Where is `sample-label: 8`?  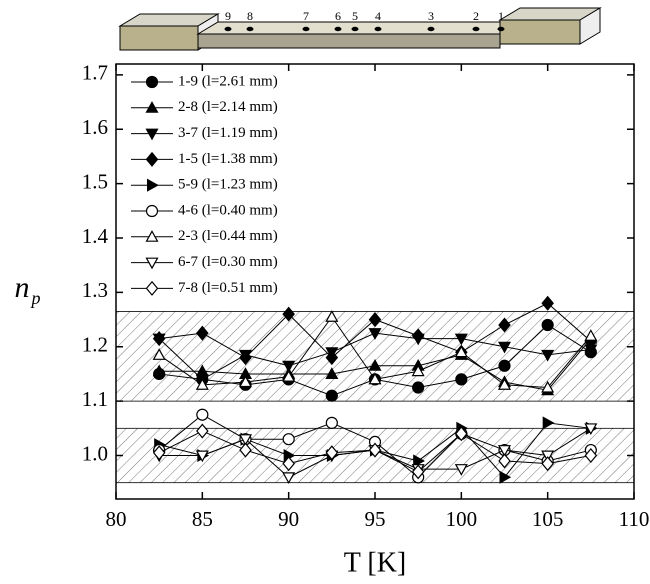 sample-label: 8 is located at coordinates (250, 16).